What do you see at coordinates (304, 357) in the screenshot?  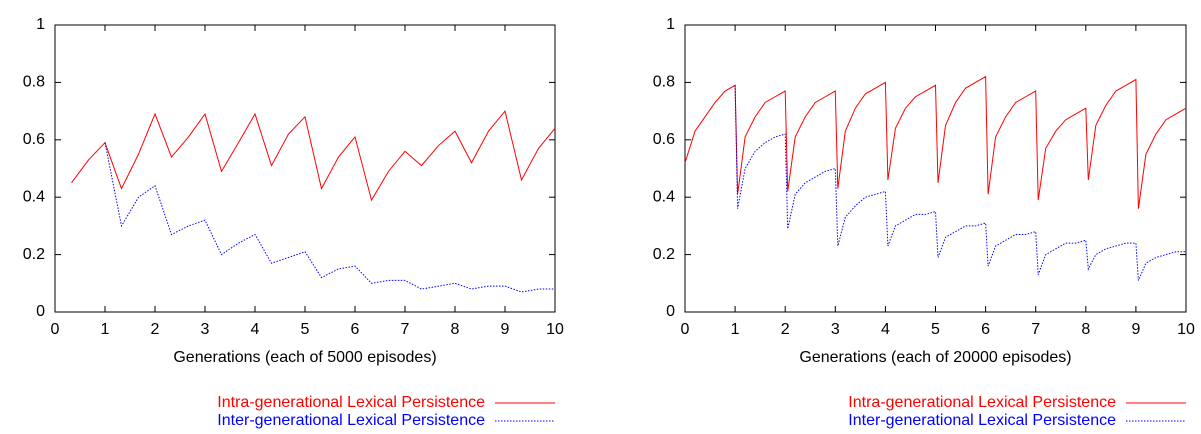 I see `x-axis-label: Generations (each of 5000 episodes)` at bounding box center [304, 357].